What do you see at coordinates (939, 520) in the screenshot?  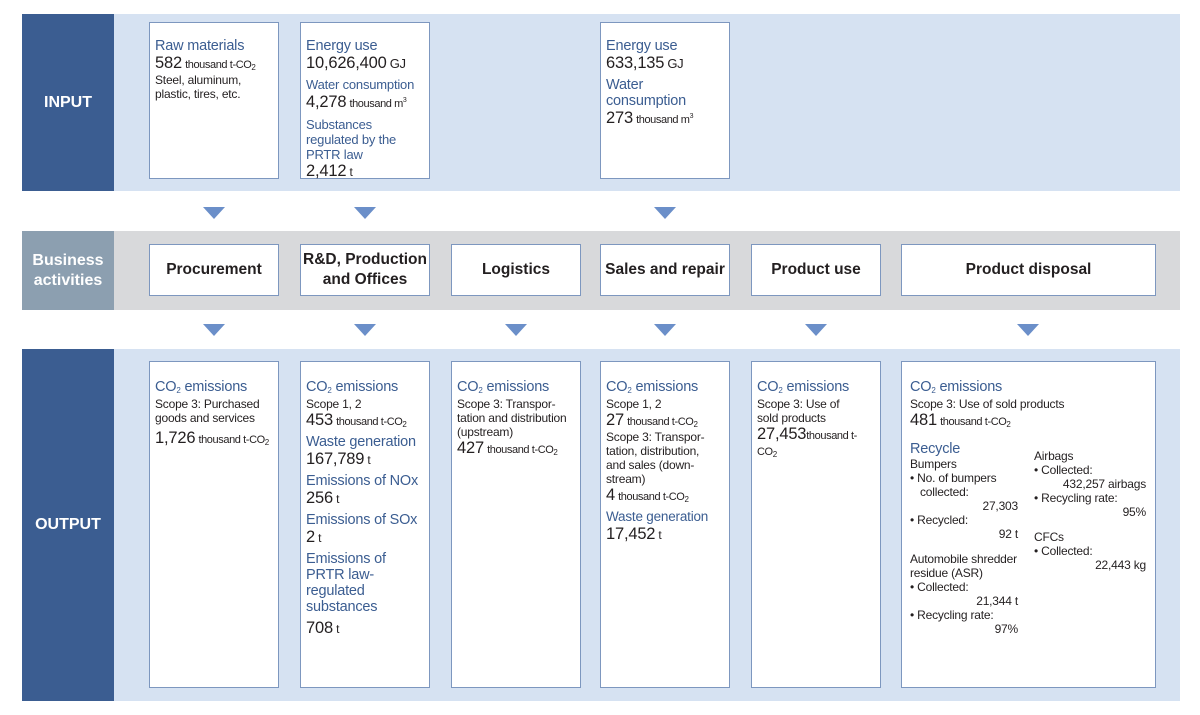 I see `bumpers-recycled-label: • Recycled:` at bounding box center [939, 520].